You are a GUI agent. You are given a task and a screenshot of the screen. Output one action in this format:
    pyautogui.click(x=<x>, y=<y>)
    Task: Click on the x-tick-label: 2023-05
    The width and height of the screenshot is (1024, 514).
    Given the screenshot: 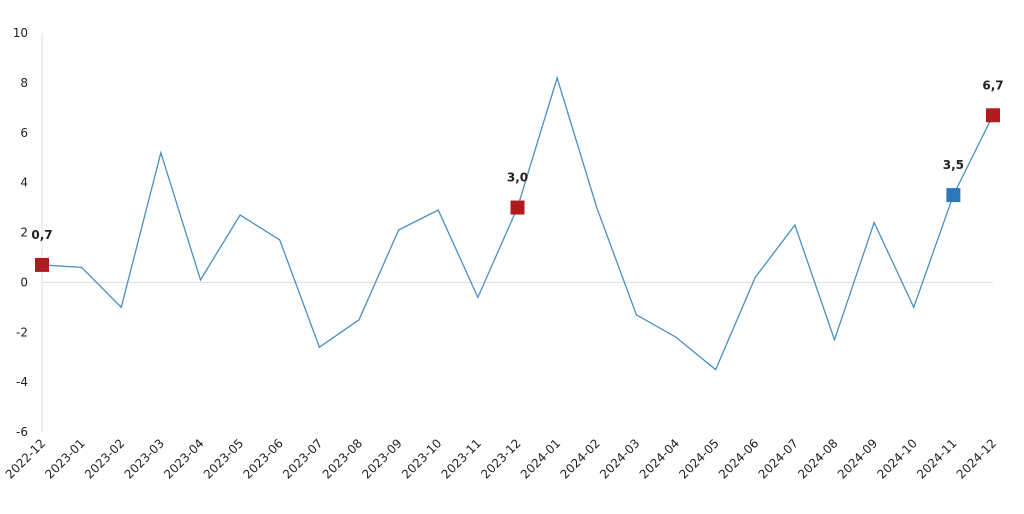 What is the action you would take?
    pyautogui.click(x=223, y=458)
    